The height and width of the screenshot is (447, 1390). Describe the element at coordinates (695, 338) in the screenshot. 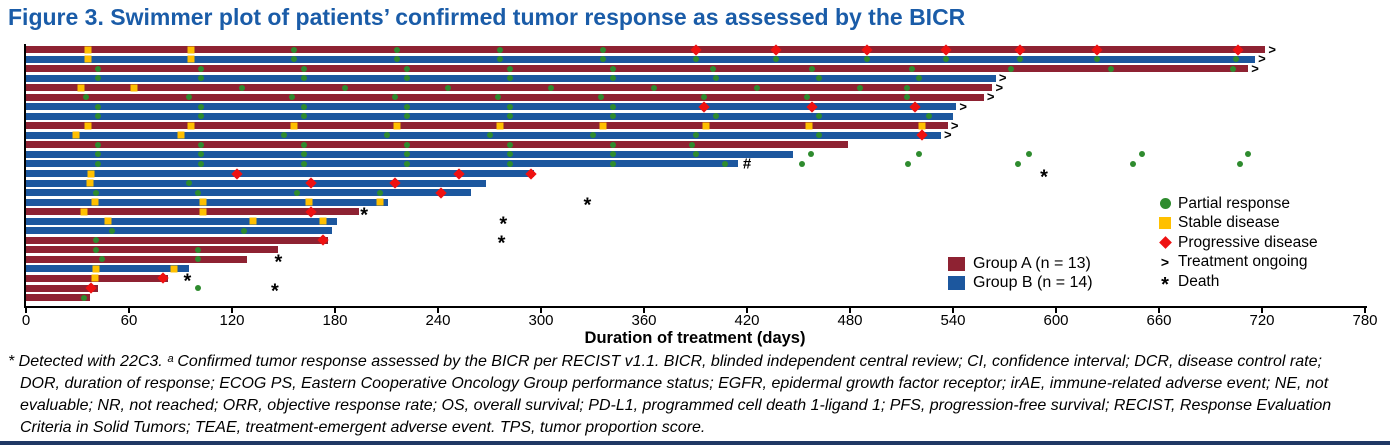

I see `x-axis-title: Duration of treatment (days)` at that location.